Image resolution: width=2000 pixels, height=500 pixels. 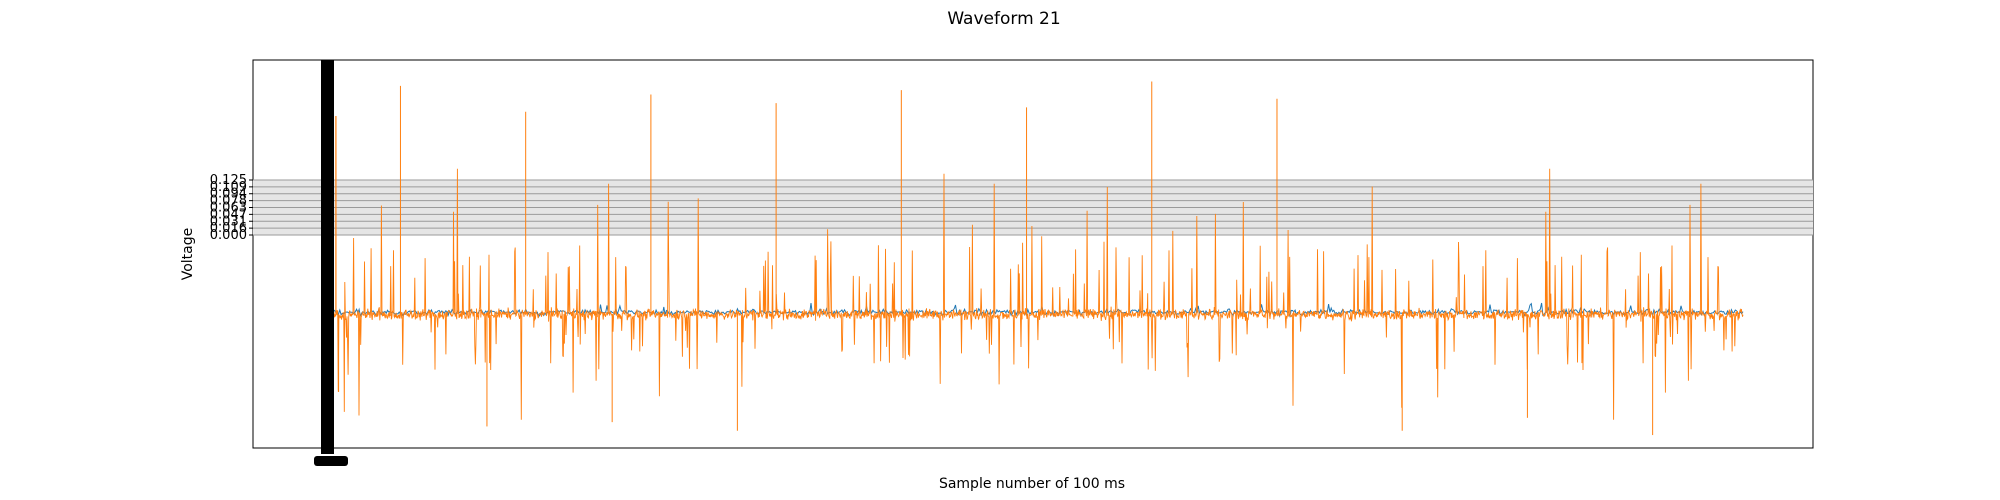 I want to click on chart-title: Waveform 21, so click(x=1003, y=19).